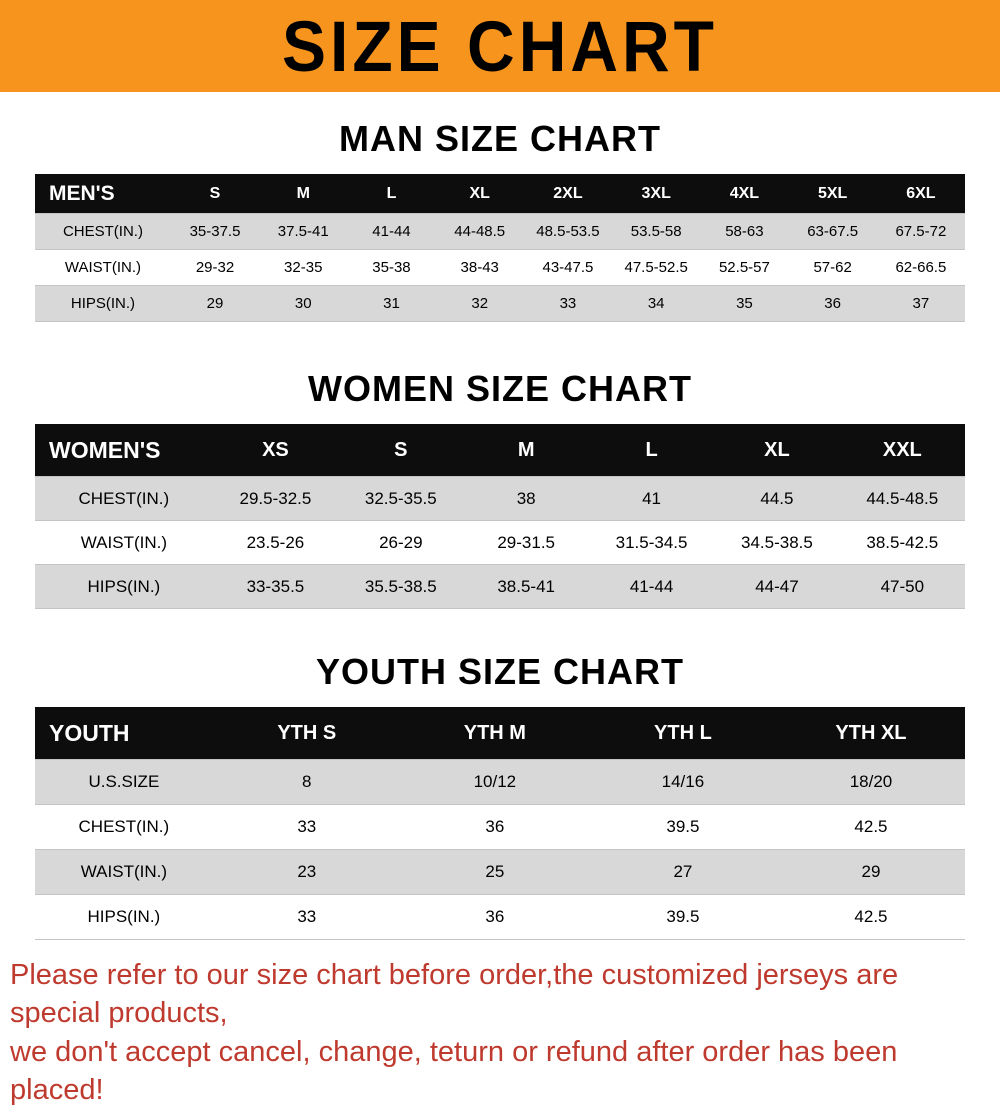  What do you see at coordinates (500, 388) in the screenshot?
I see `women-section-heading: WOMEN SIZE CHART` at bounding box center [500, 388].